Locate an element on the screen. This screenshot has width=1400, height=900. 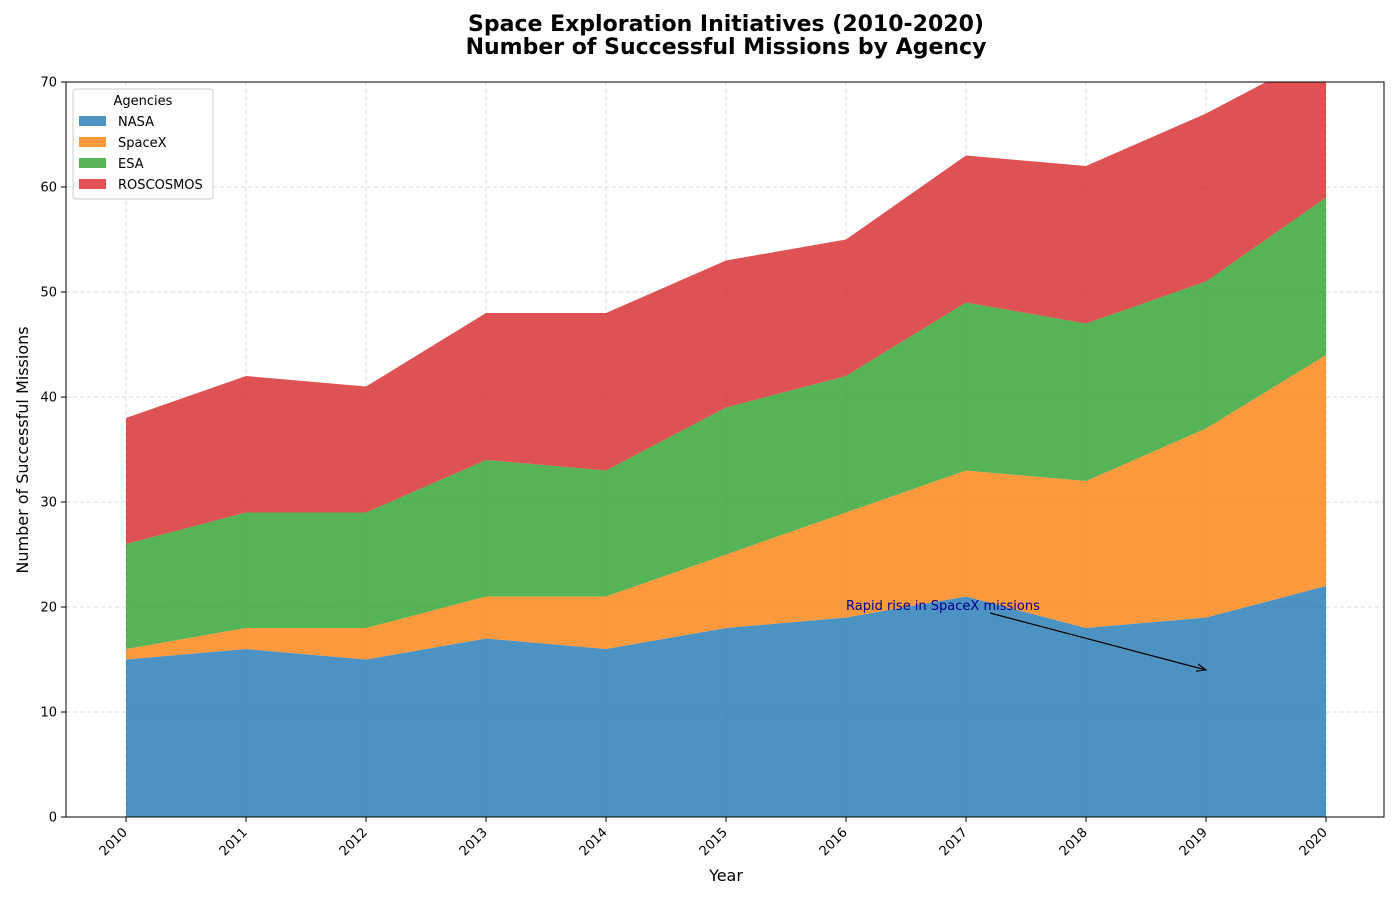
annotation-text: Rapid rise in SpaceX missions is located at coordinates (943, 606).